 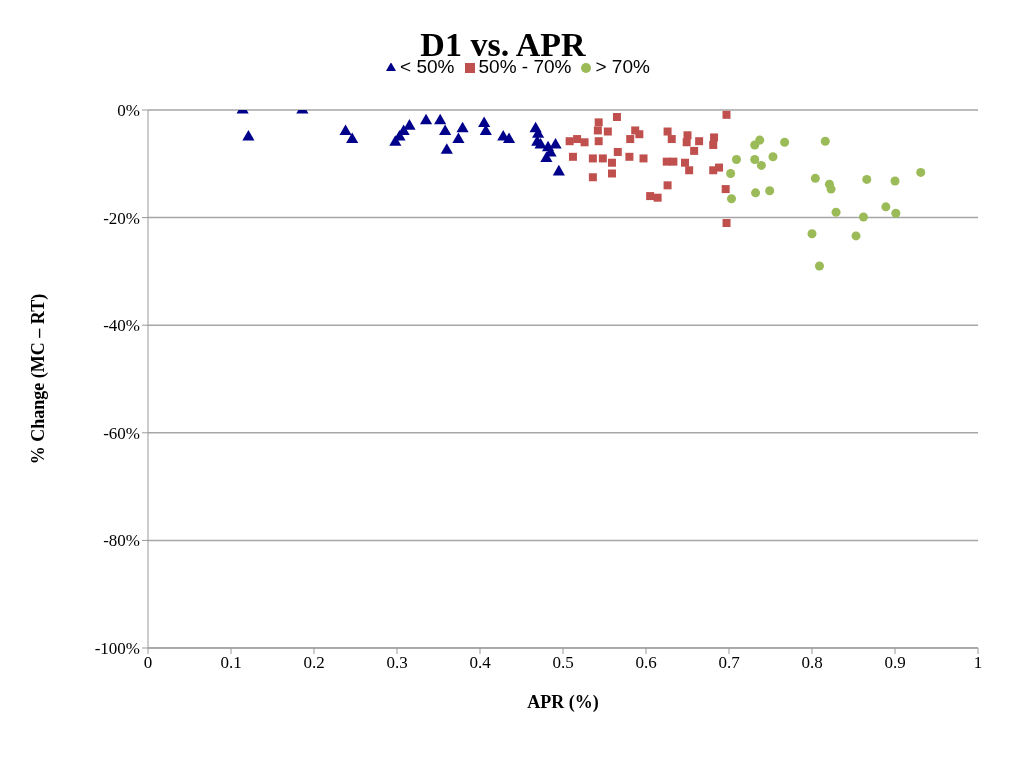 What do you see at coordinates (978, 663) in the screenshot?
I see `x-tick-label: 1` at bounding box center [978, 663].